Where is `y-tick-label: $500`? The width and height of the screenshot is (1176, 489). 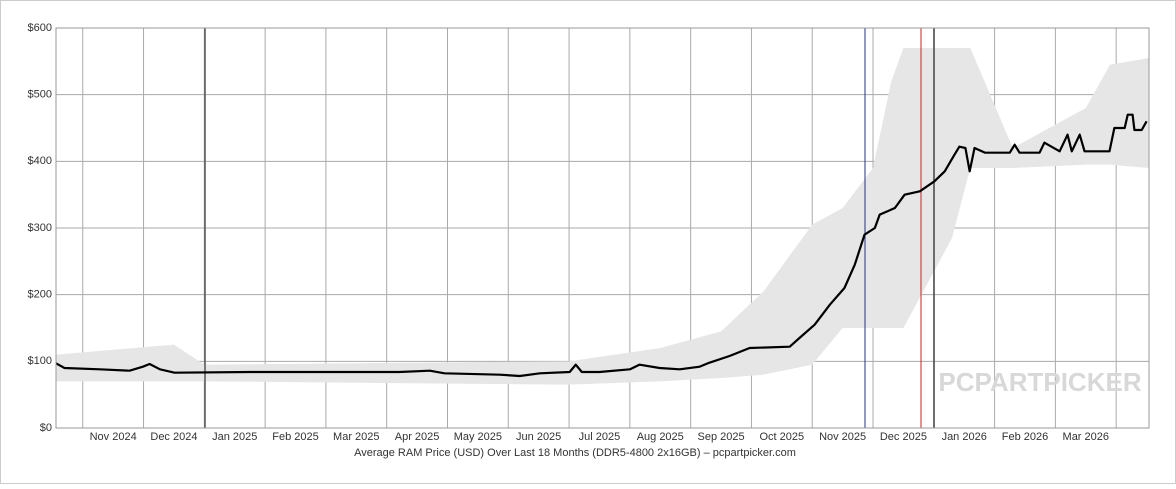 y-tick-label: $500 is located at coordinates (40, 95).